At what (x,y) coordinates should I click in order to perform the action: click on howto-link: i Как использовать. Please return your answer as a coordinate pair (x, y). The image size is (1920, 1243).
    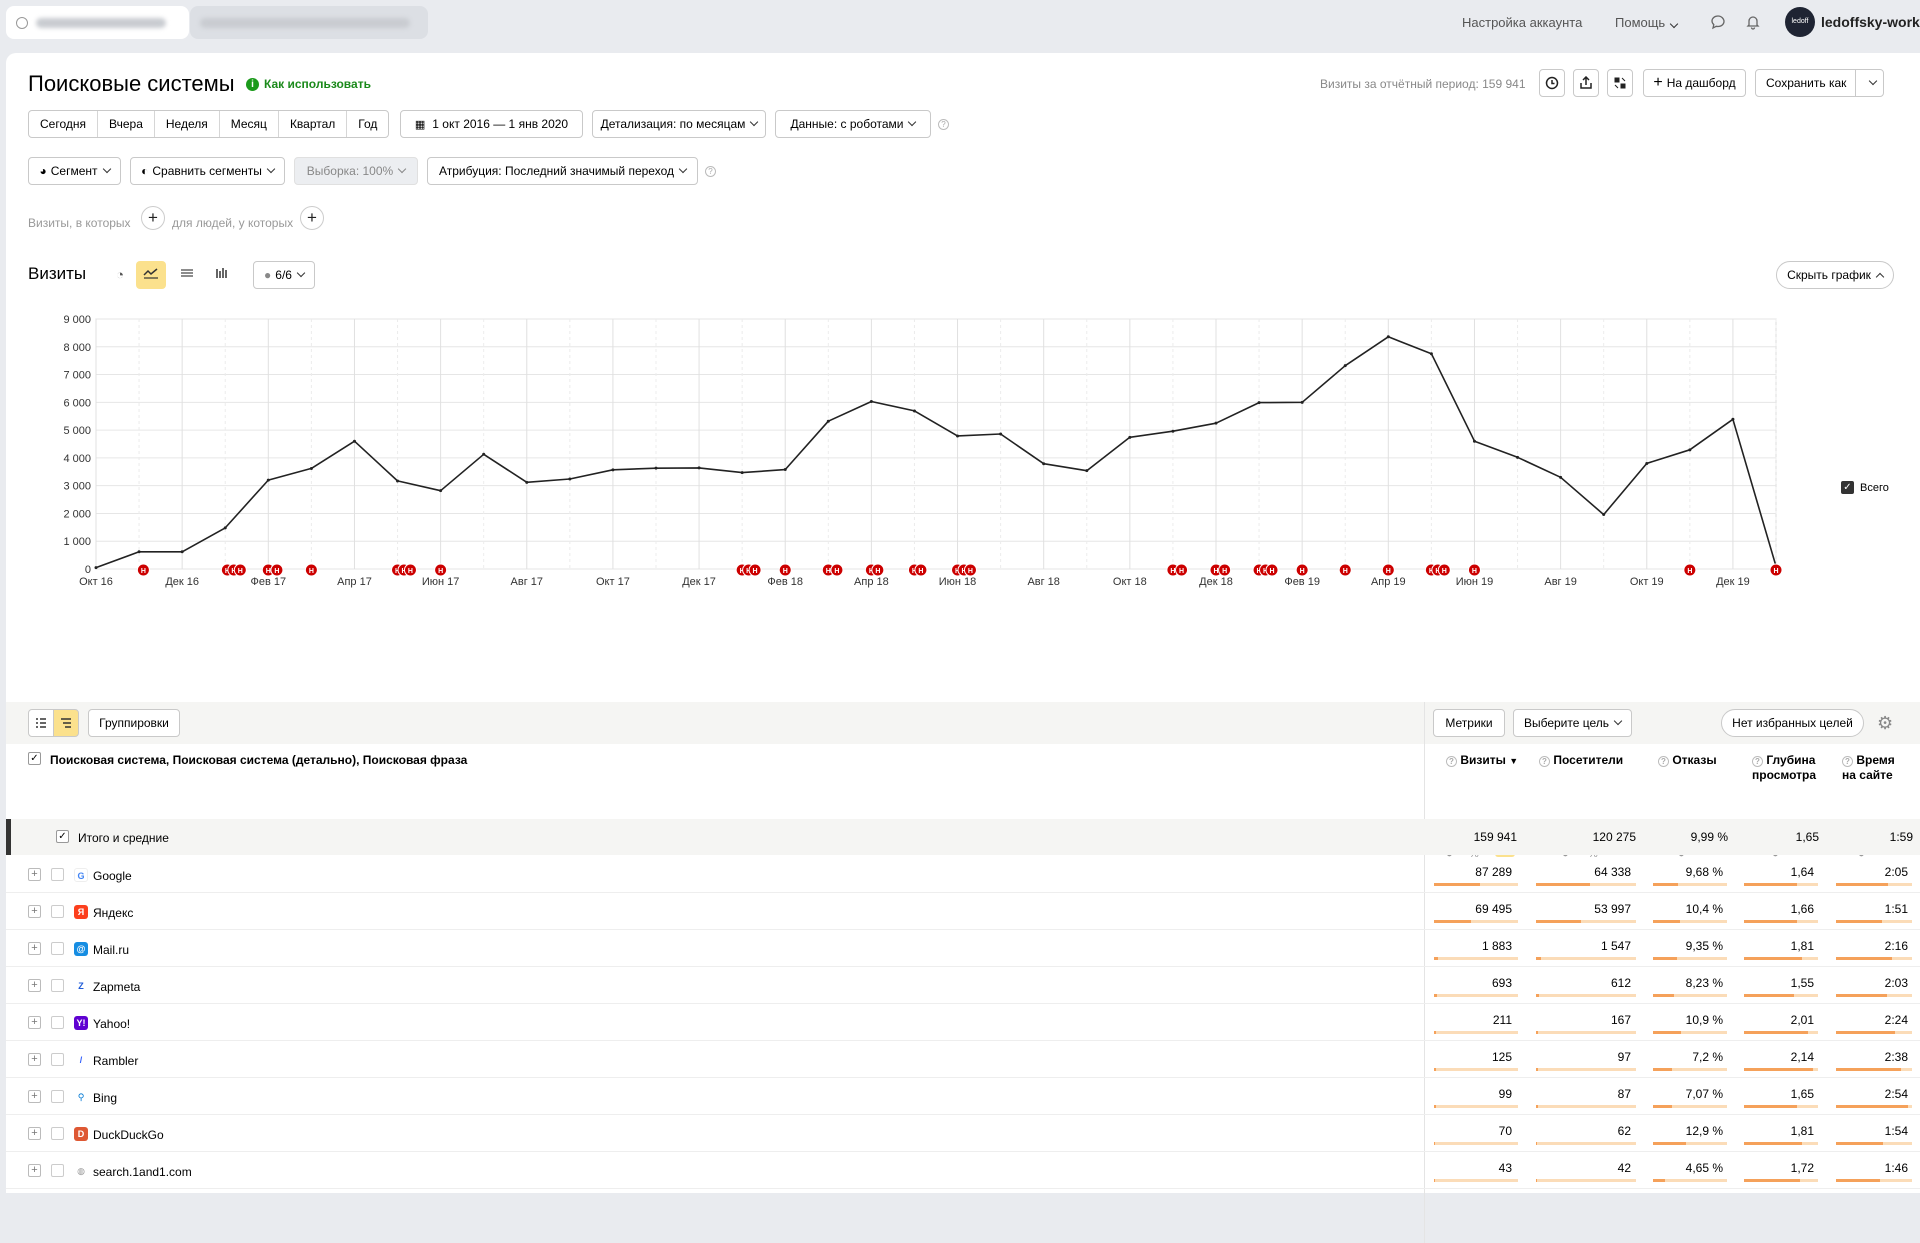
    Looking at the image, I should click on (308, 84).